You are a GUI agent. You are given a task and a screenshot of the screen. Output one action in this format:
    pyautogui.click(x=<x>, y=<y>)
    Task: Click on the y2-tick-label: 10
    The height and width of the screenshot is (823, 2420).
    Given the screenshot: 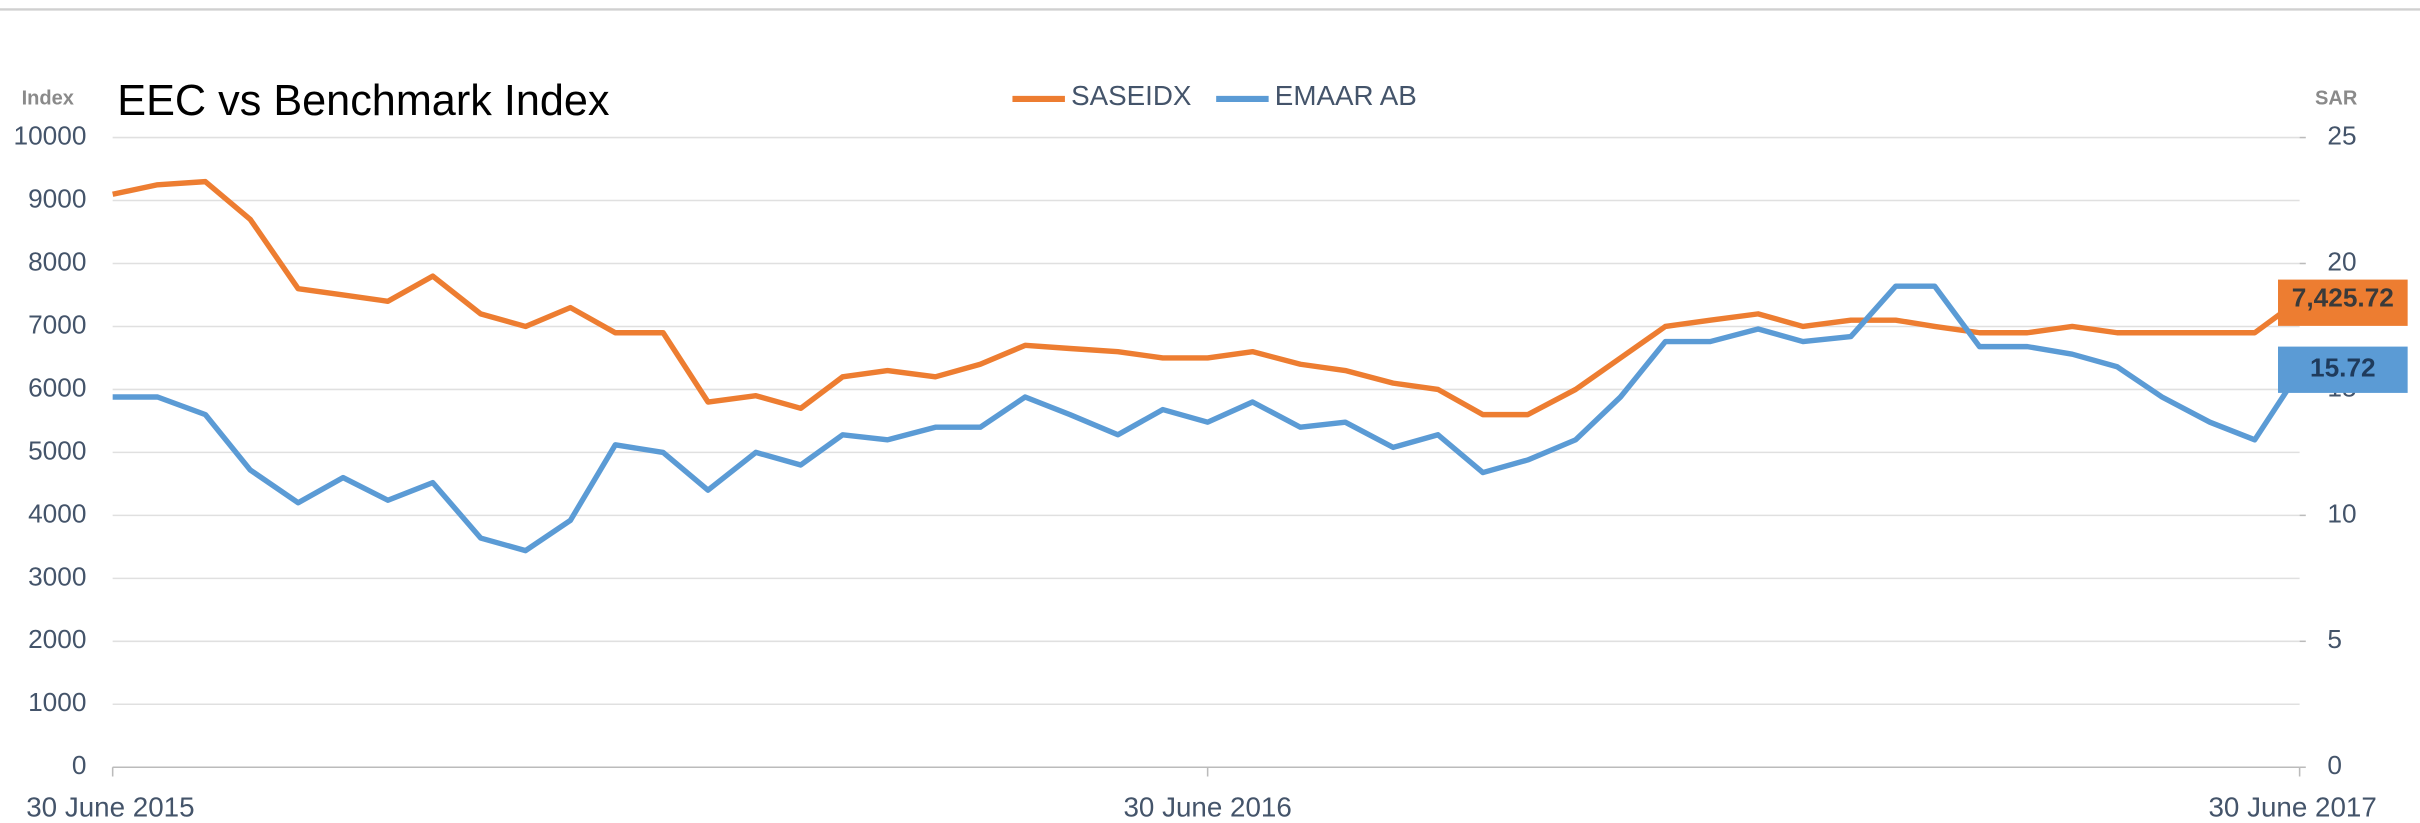 What is the action you would take?
    pyautogui.click(x=2341, y=513)
    